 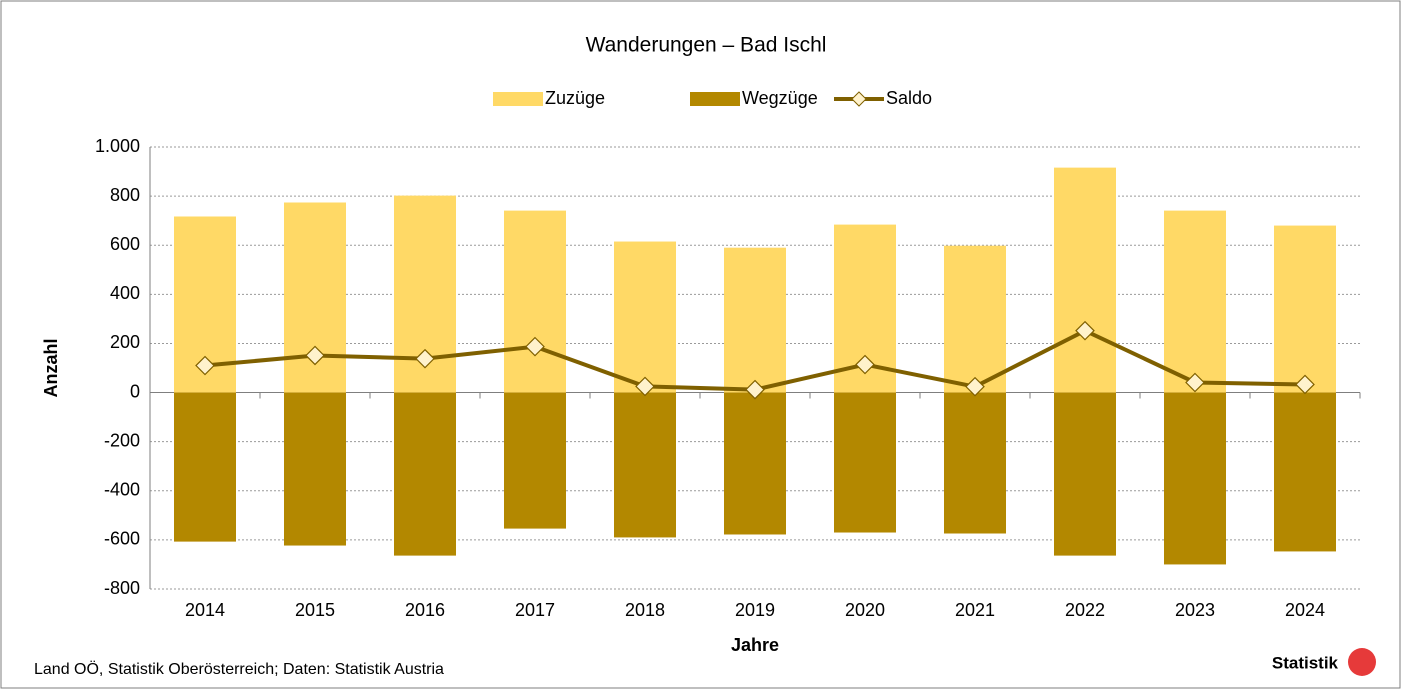 I want to click on x-tick-label: 2016, so click(x=425, y=610).